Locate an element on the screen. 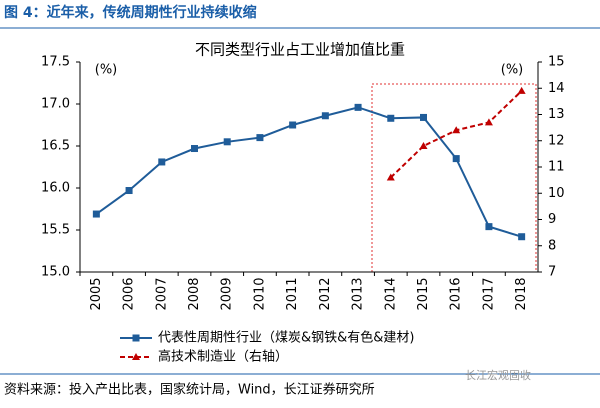 The width and height of the screenshot is (600, 408). x-tick-label: 2014 is located at coordinates (390, 293).